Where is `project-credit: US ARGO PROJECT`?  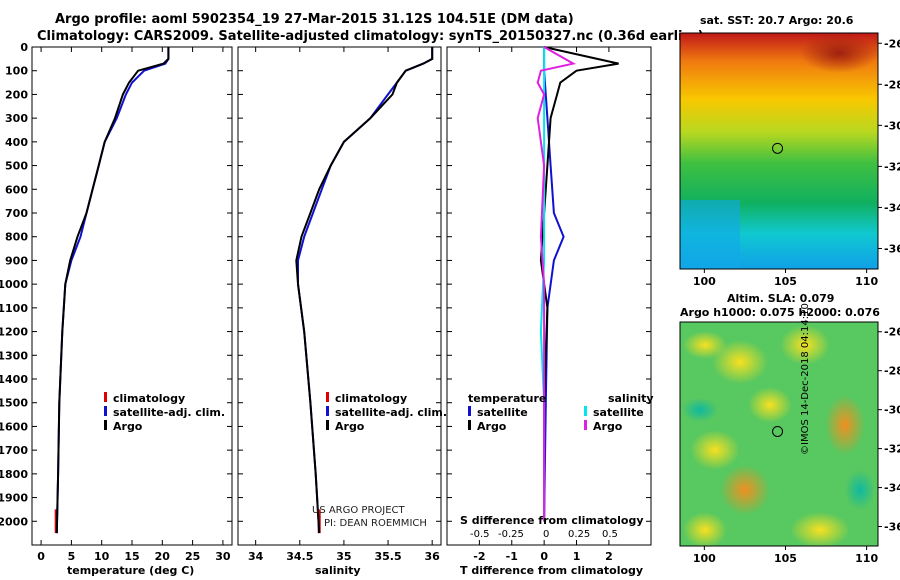
project-credit: US ARGO PROJECT is located at coordinates (358, 510).